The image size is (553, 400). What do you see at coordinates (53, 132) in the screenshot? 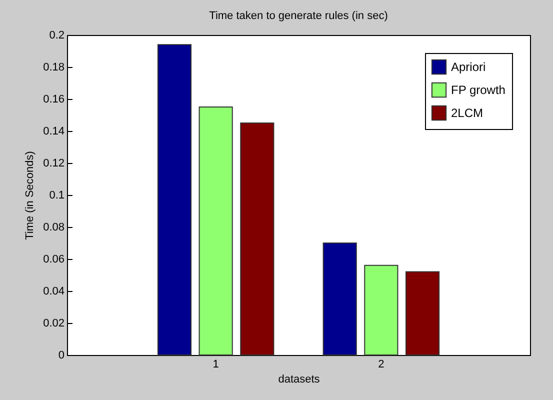
I see `y-tick-label: 0.14` at bounding box center [53, 132].